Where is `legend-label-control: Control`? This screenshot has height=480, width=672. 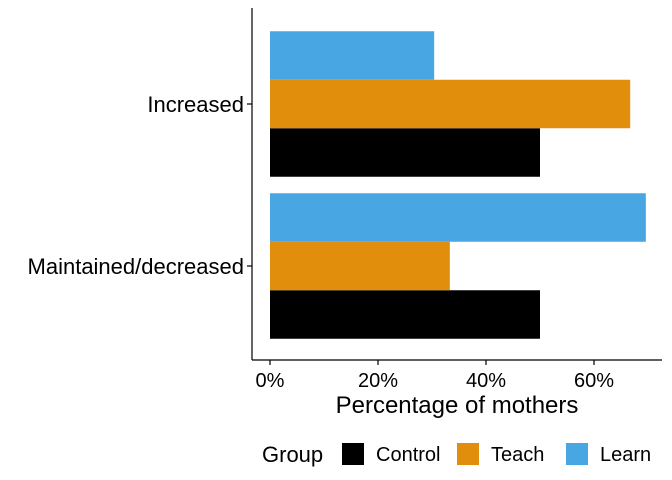 legend-label-control: Control is located at coordinates (408, 455).